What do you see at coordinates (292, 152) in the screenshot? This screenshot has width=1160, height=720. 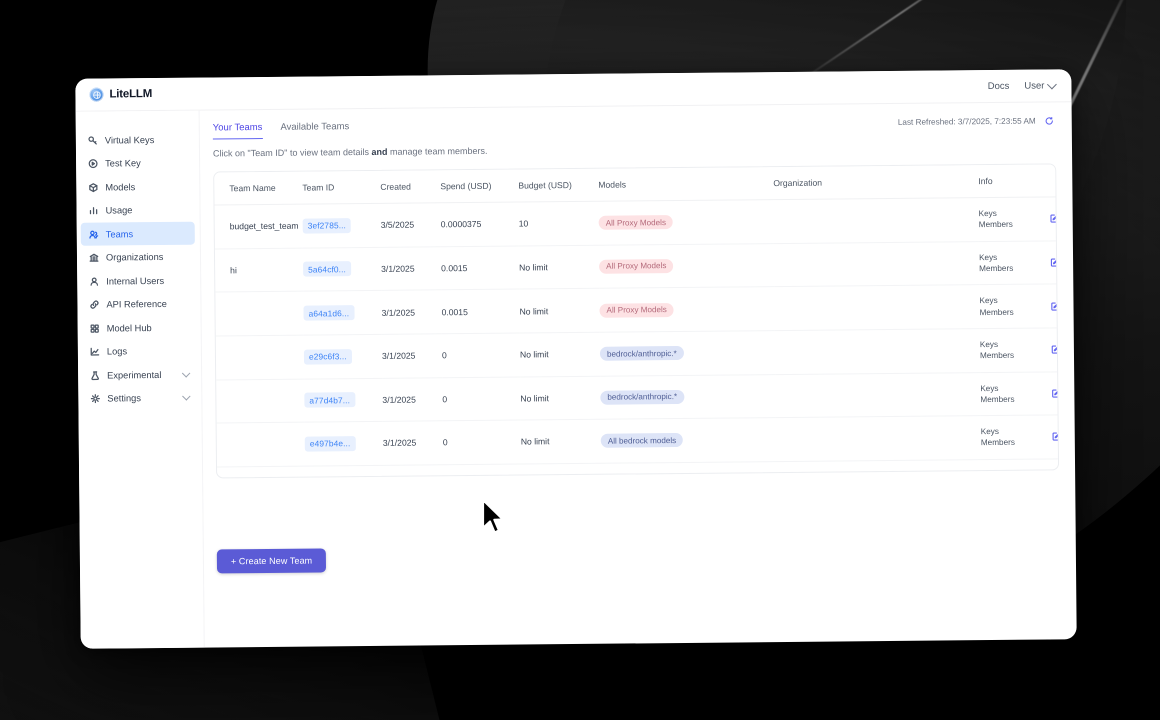 I see `hint-pre: Click on "Team ID" to view team details` at bounding box center [292, 152].